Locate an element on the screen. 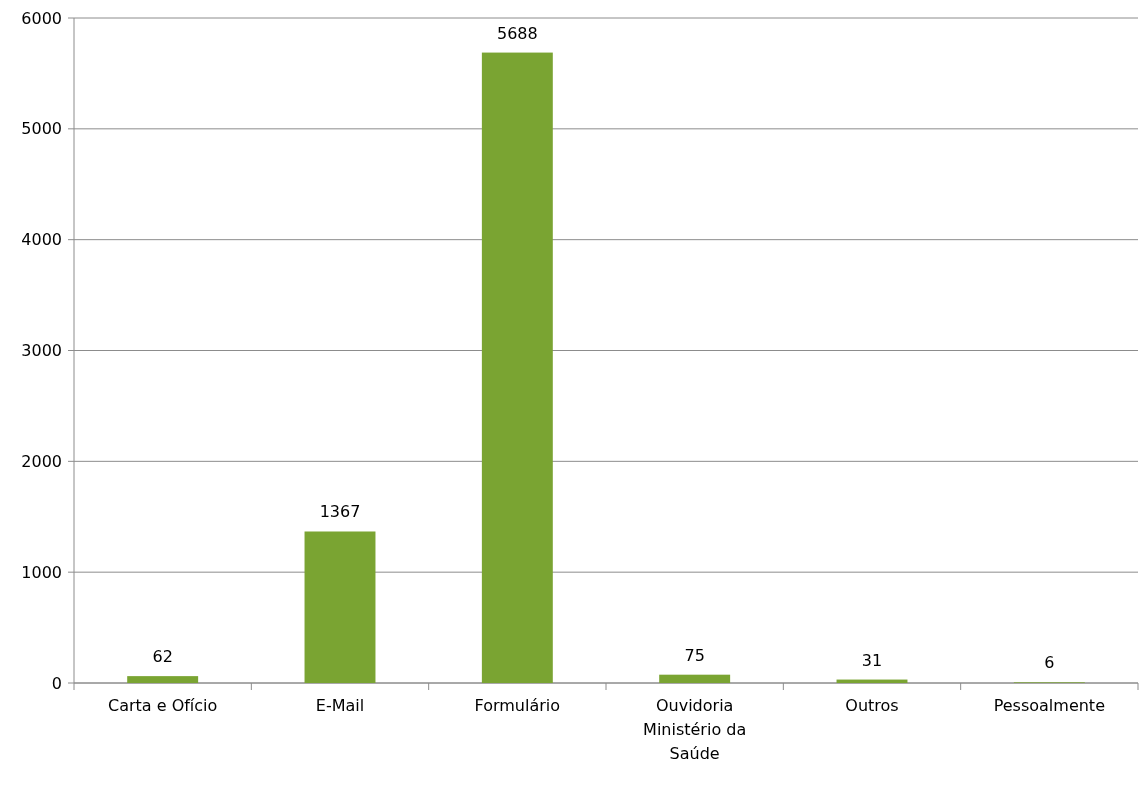 This screenshot has height=789, width=1139. data-label: 5688 is located at coordinates (517, 33).